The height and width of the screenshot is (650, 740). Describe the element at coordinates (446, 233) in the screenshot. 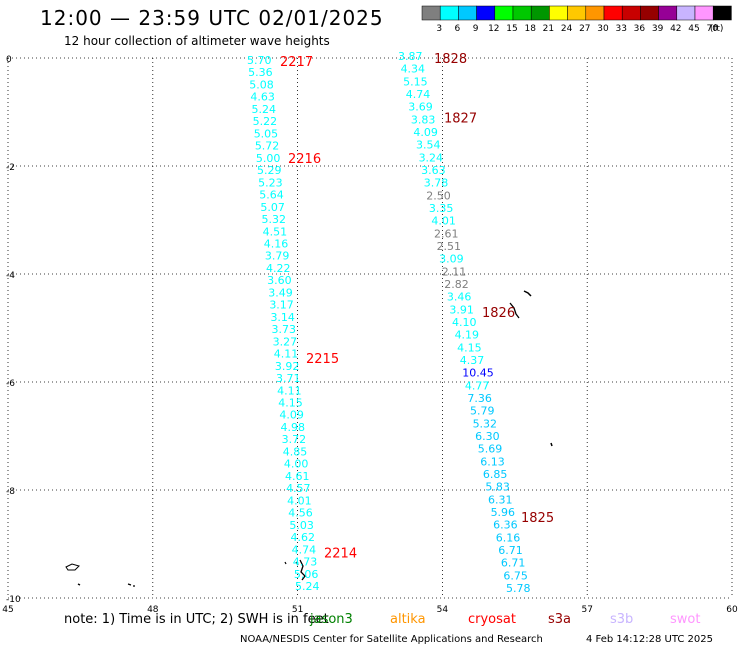

I see `swh-value: 2.61` at that location.